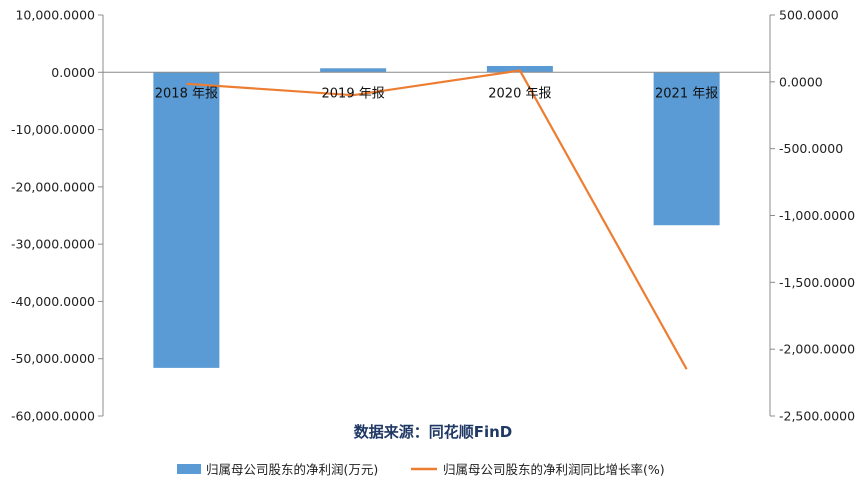  Describe the element at coordinates (292, 469) in the screenshot. I see `legend-bar-label: 归属母公司股东的净利润(万元)` at that location.